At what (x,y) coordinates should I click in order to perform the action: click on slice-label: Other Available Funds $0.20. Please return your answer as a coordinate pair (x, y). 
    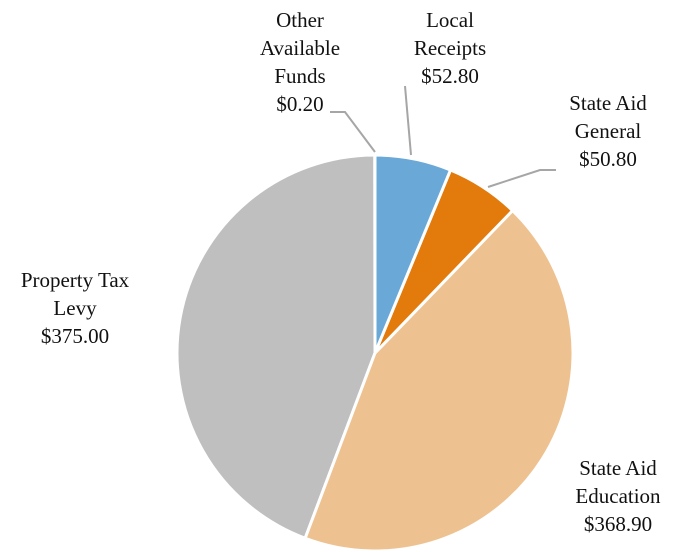
    Looking at the image, I should click on (300, 62).